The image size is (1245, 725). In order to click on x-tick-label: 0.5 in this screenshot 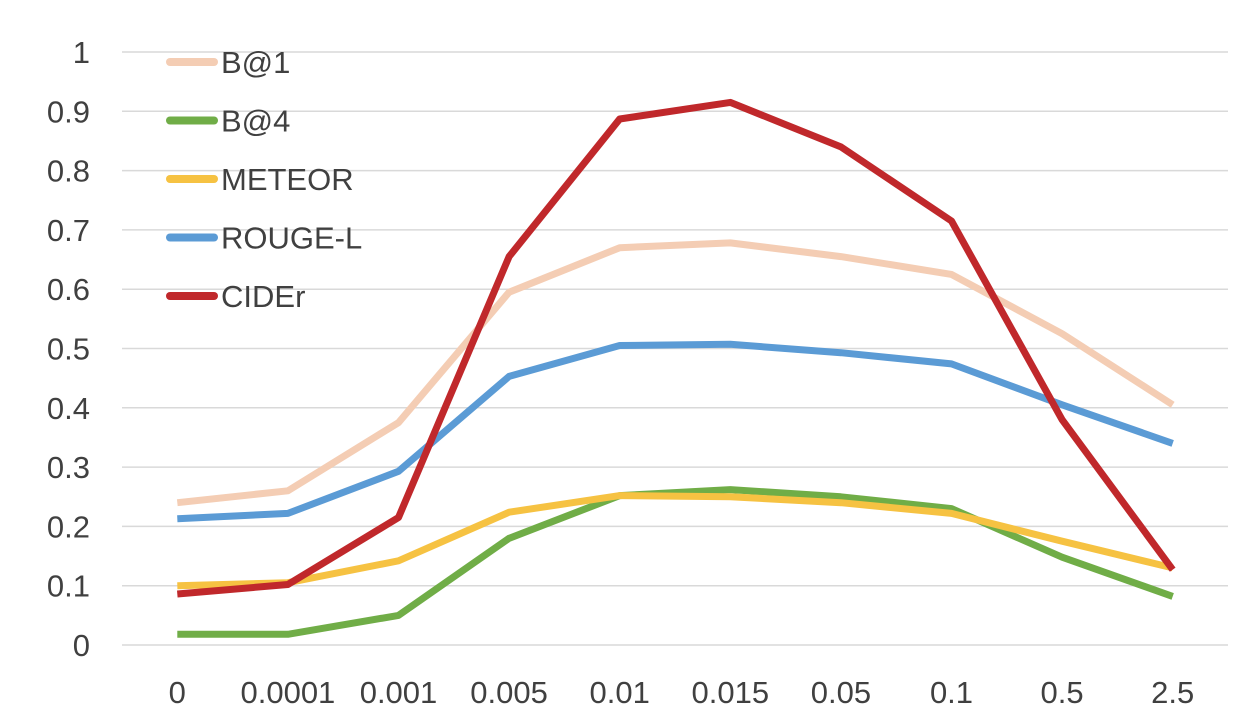, I will do `click(1062, 692)`.